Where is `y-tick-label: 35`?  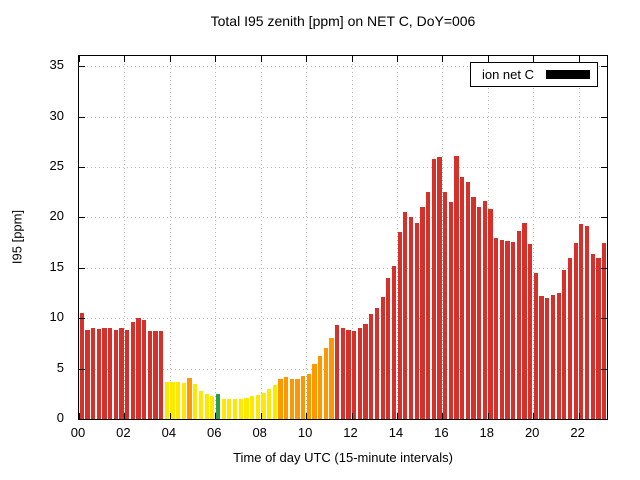 y-tick-label: 35 is located at coordinates (56, 65).